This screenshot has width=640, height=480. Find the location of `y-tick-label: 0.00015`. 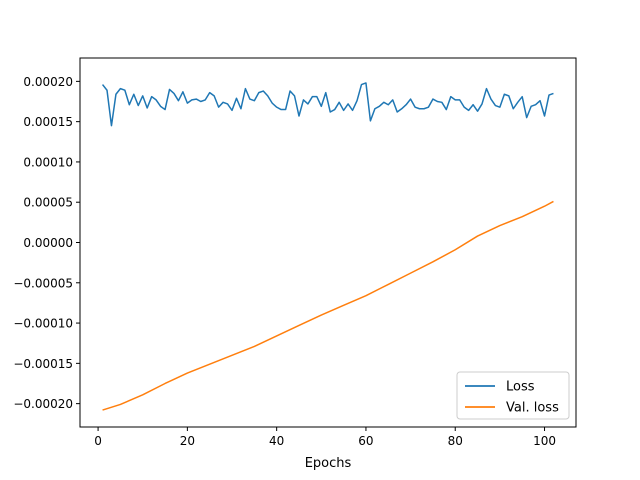

y-tick-label: 0.00015 is located at coordinates (48, 122).